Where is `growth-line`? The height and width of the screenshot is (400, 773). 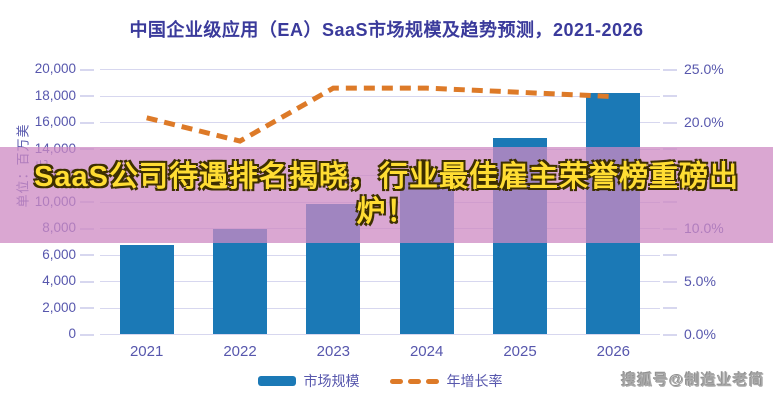 growth-line is located at coordinates (380, 114).